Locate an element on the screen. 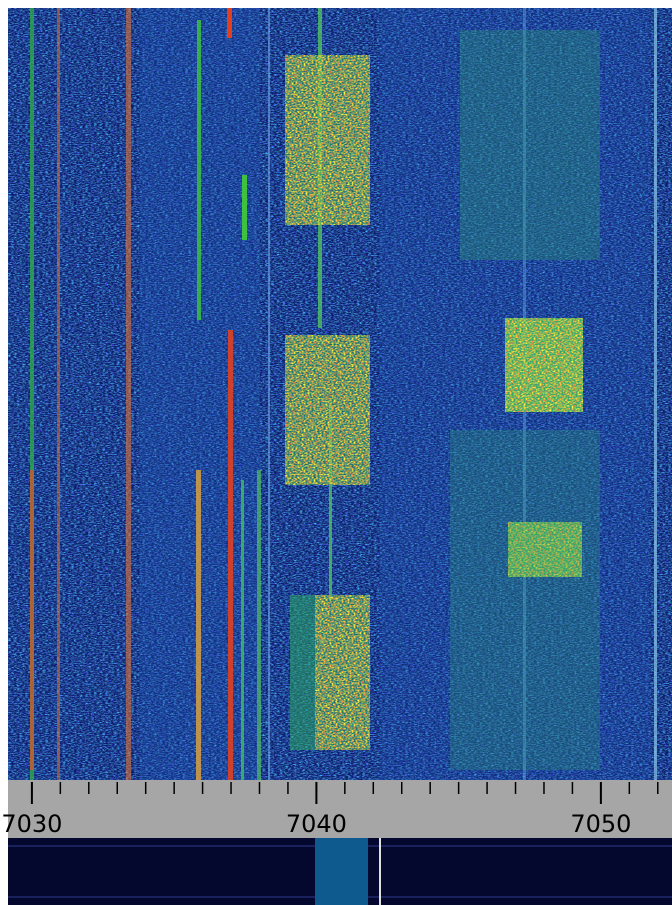 This screenshot has width=672, height=905. passband is located at coordinates (341, 871).